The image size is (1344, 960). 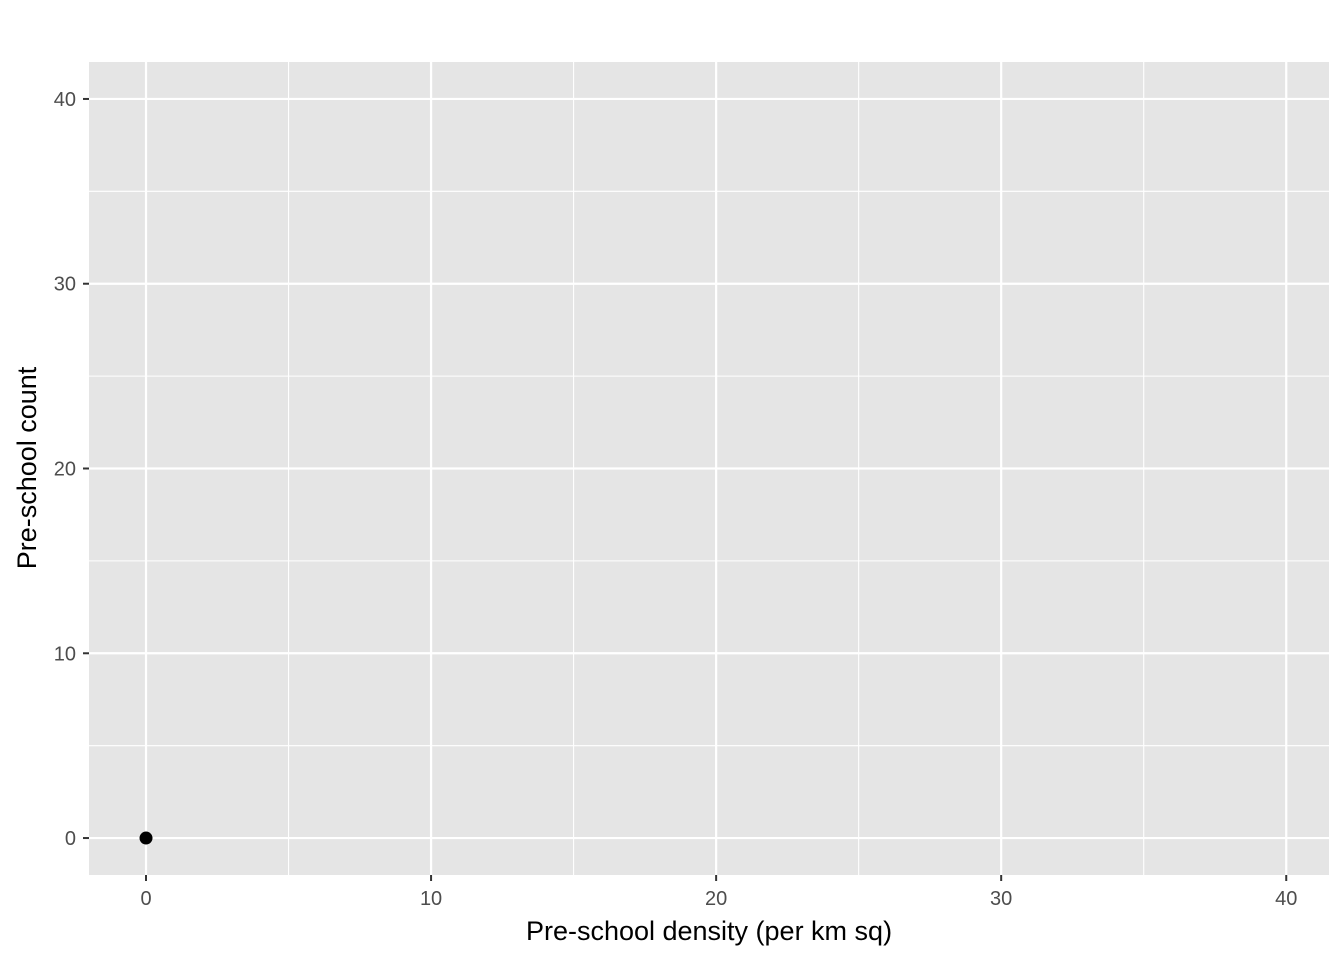 I want to click on data-points, so click(x=146, y=838).